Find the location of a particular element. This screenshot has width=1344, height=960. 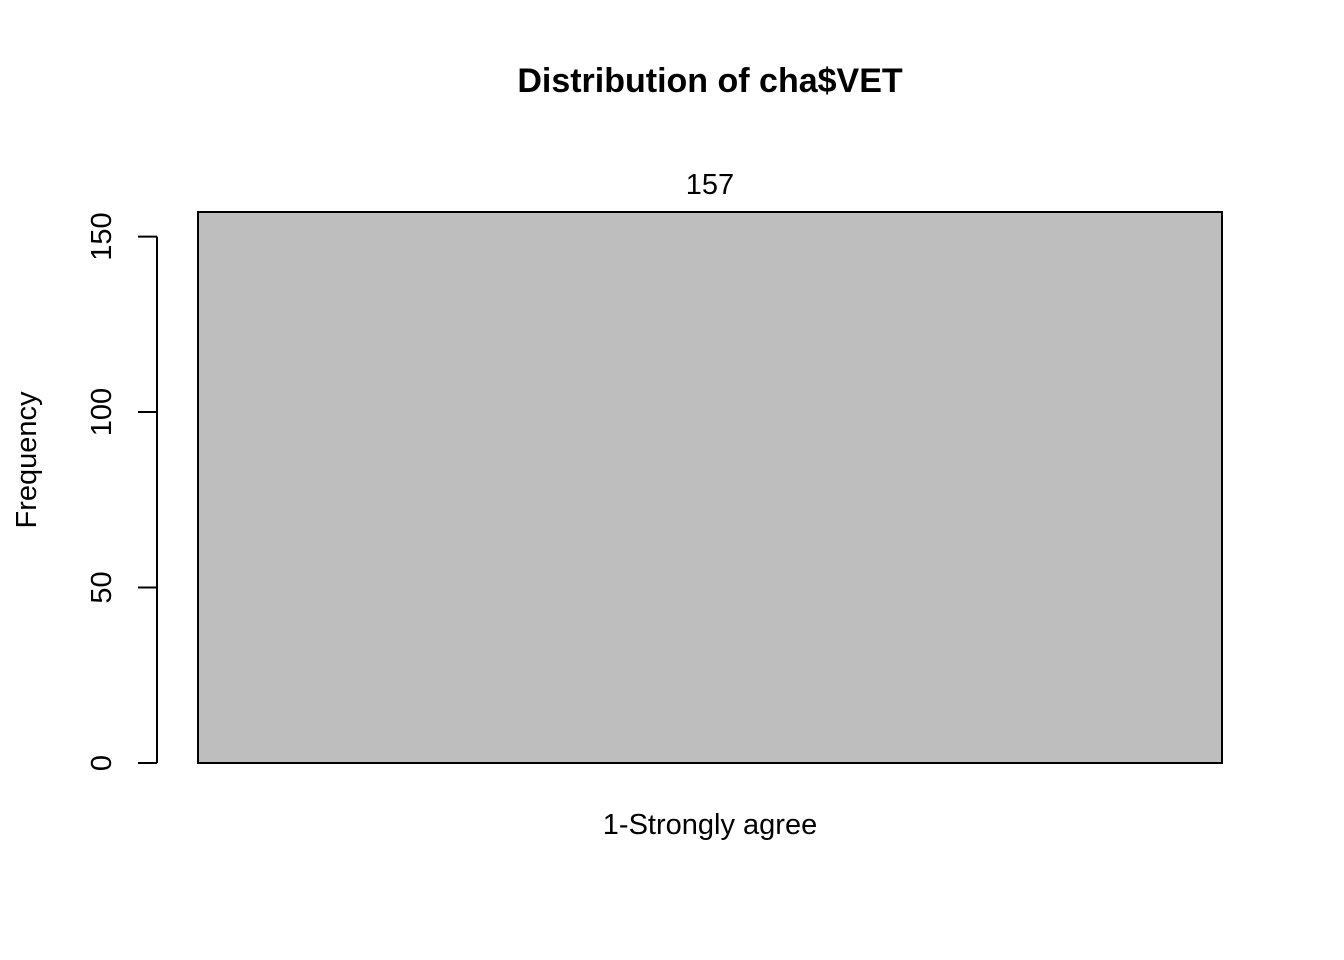

y-tick-label: 0 is located at coordinates (102, 763).